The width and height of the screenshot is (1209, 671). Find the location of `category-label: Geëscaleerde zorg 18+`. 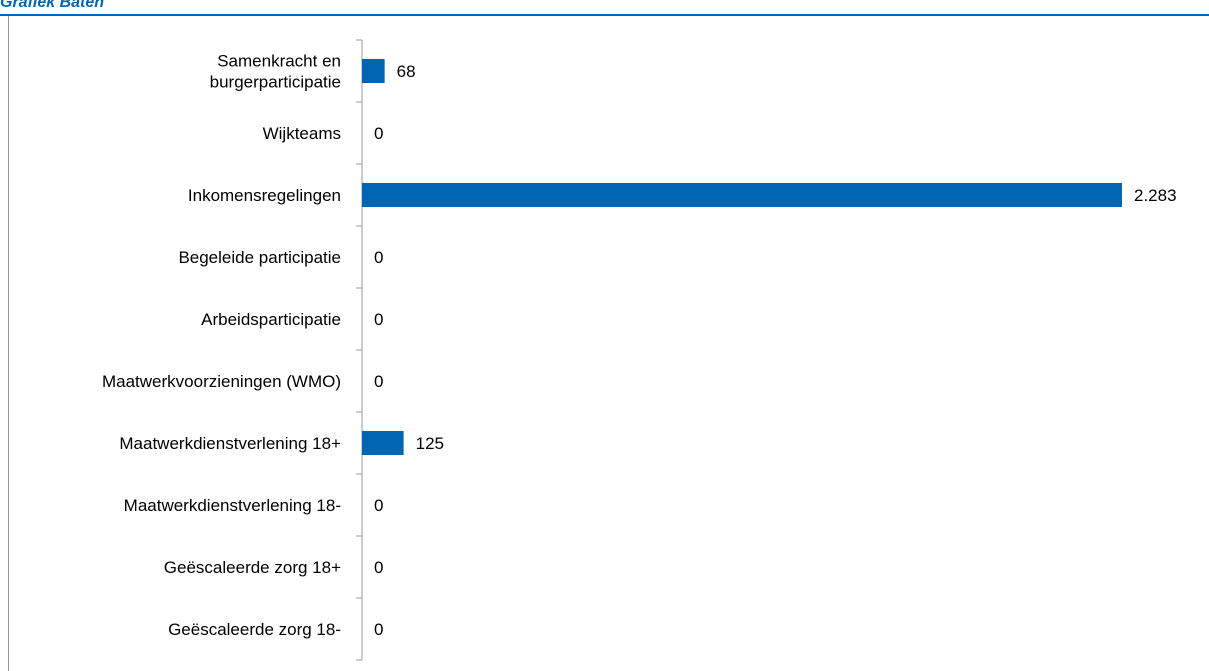

category-label: Geëscaleerde zorg 18+ is located at coordinates (252, 567).